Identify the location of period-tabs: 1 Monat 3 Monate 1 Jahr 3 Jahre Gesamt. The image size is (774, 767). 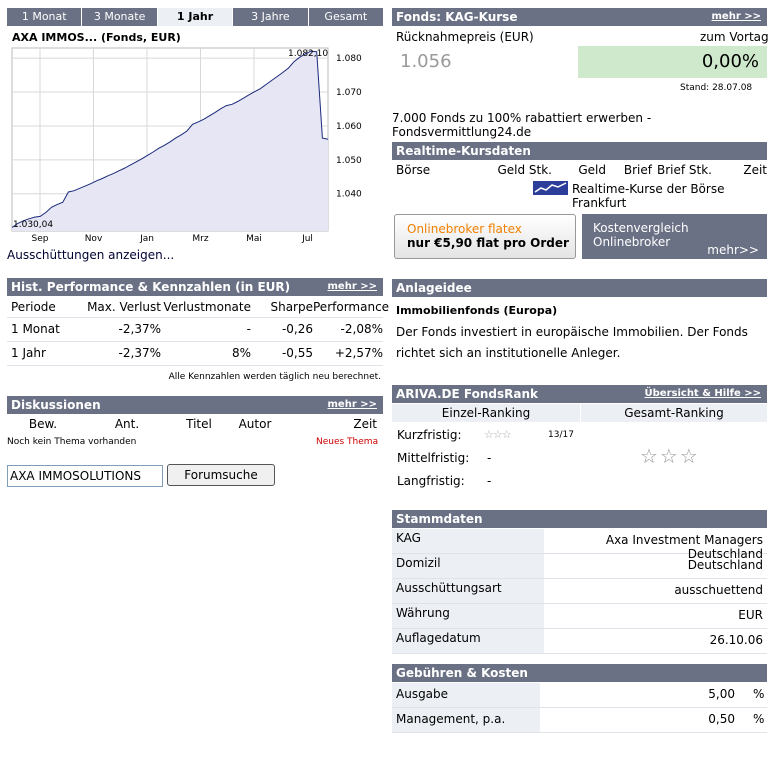
(195, 17).